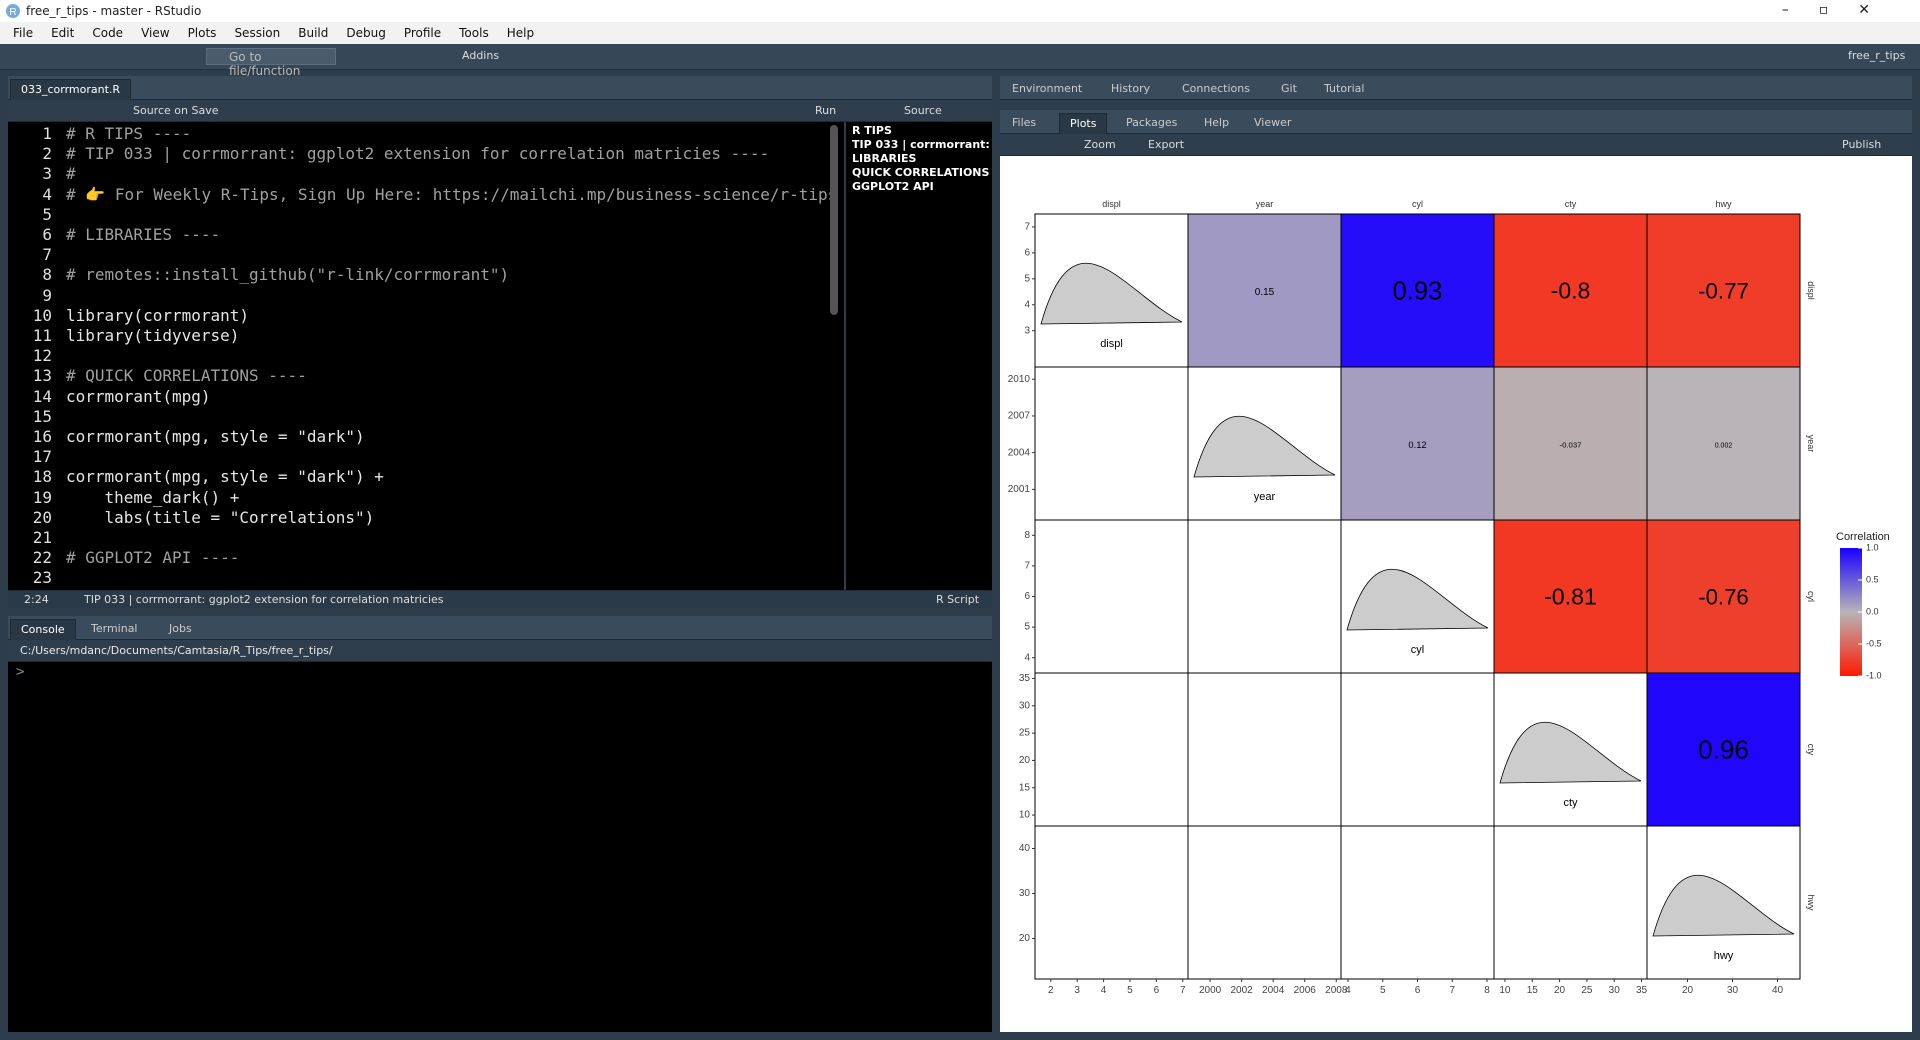  What do you see at coordinates (1456, 88) in the screenshot?
I see `environment-tabbar: Environment History Connections Git Tutorial` at bounding box center [1456, 88].